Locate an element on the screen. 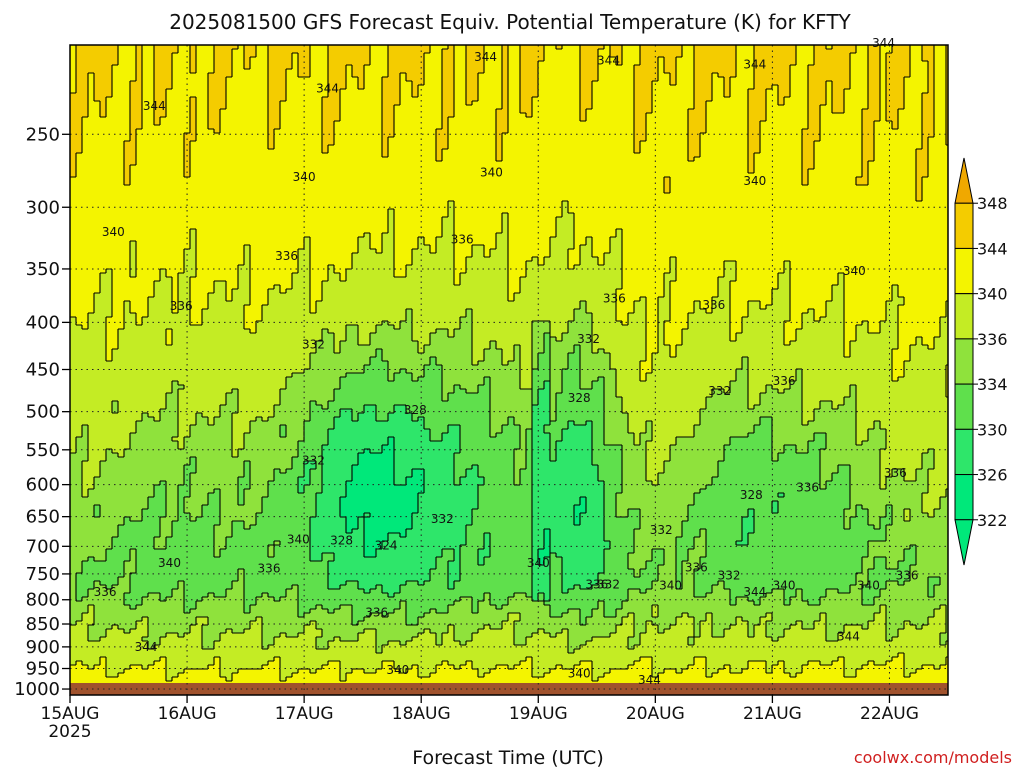 This screenshot has height=768, width=1024. contour-label: 336 is located at coordinates (596, 584).